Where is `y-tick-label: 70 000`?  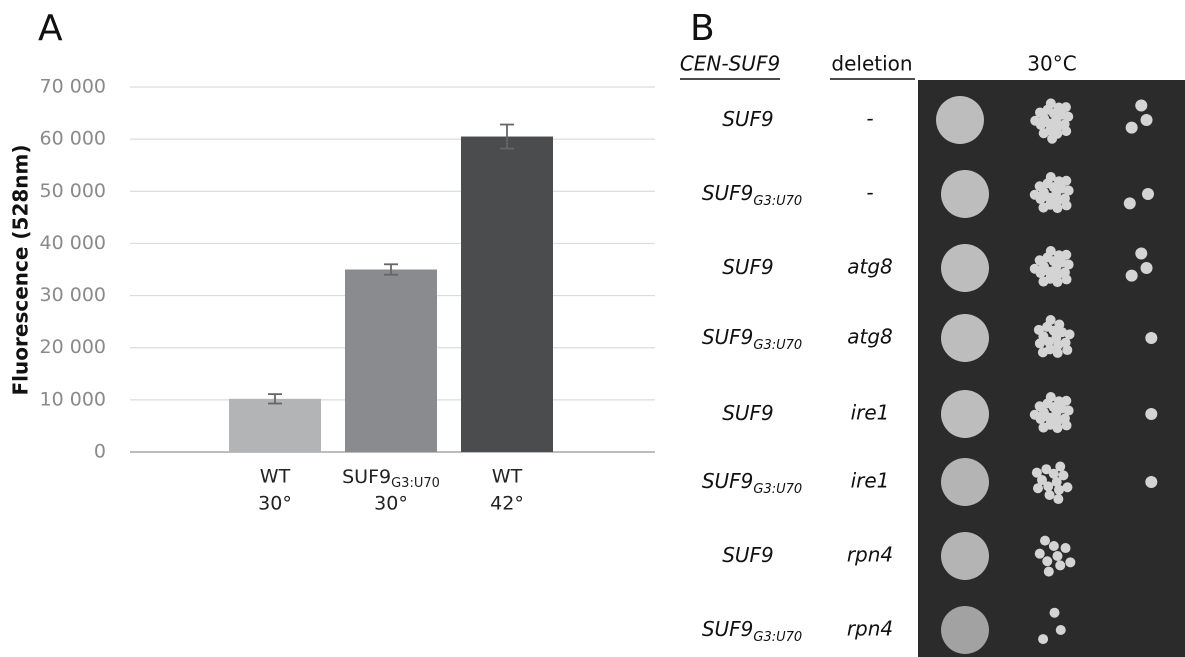 y-tick-label: 70 000 is located at coordinates (73, 87).